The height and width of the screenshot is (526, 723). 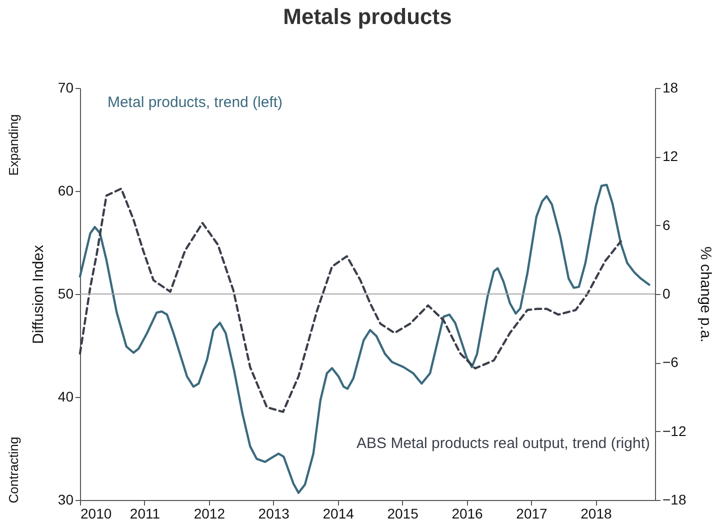 I want to click on y2-tick-label: −12, so click(x=674, y=430).